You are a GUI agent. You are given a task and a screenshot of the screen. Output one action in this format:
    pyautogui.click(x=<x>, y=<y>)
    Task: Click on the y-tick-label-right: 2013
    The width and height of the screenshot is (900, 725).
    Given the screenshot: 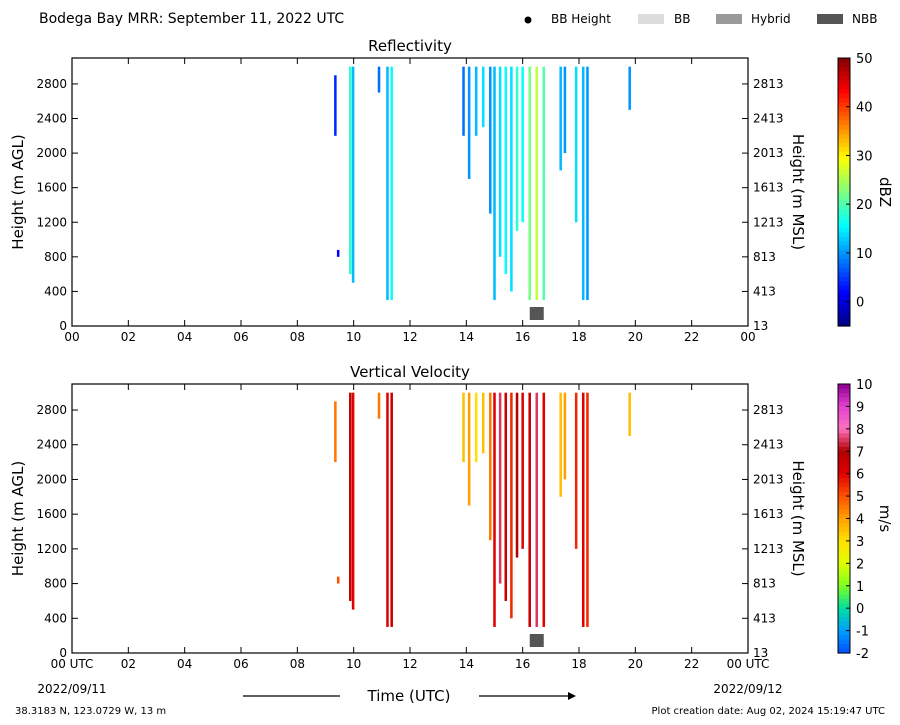 What is the action you would take?
    pyautogui.click(x=768, y=153)
    